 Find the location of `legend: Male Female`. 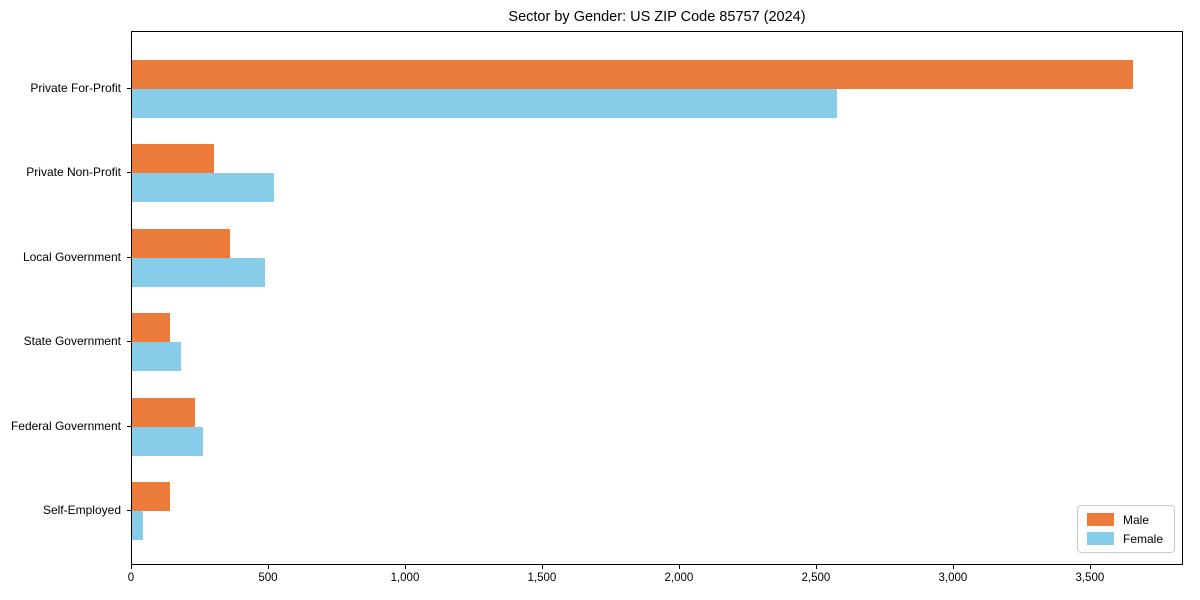

legend: Male Female is located at coordinates (1125, 529).